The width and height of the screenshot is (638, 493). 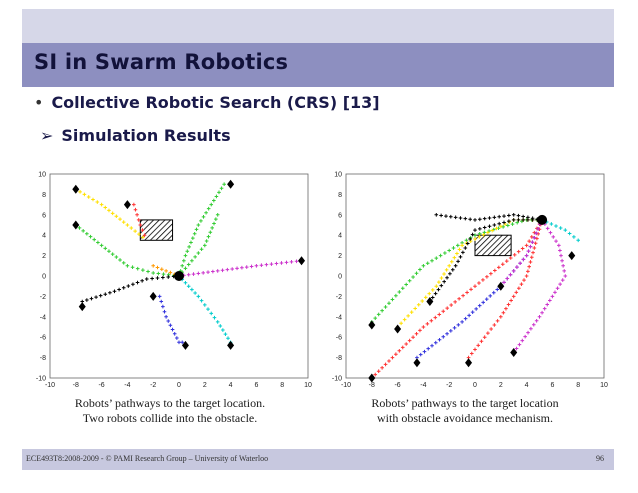 I want to click on right-caption-line-2: with obstacle avoidance mechanism., so click(x=465, y=418).